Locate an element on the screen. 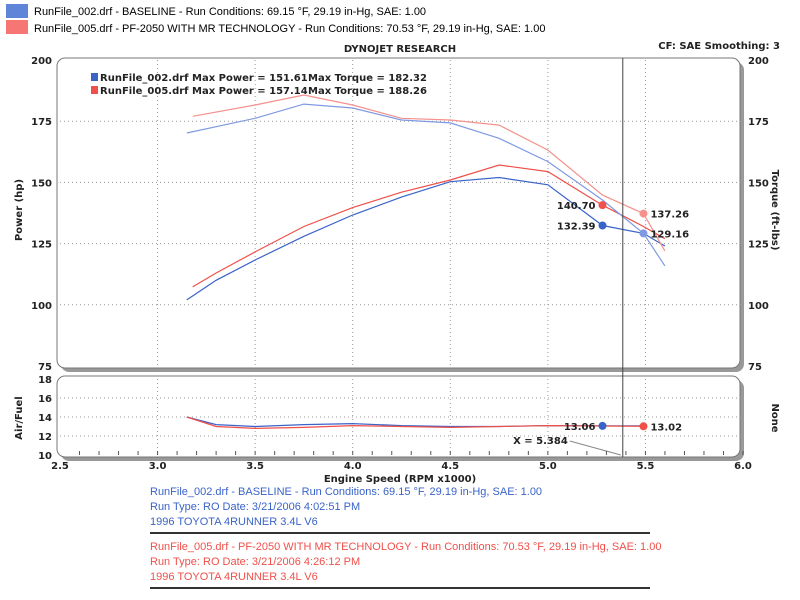 The height and width of the screenshot is (600, 800). legend-max-power-red: RunFile_005.drf Max Power = 157.14 is located at coordinates (204, 91).